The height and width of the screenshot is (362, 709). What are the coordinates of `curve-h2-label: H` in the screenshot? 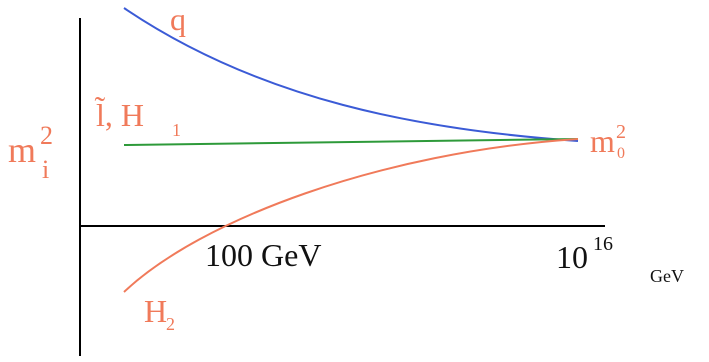 It's located at (155, 311).